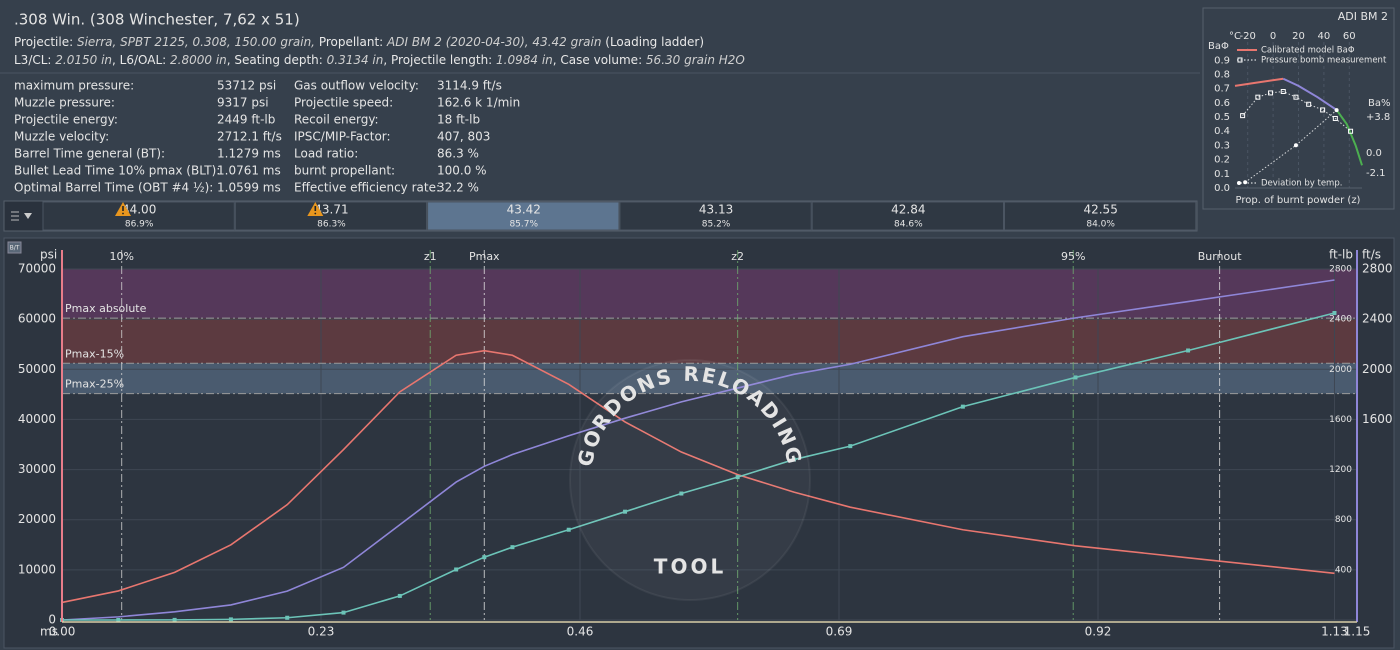 The width and height of the screenshot is (1400, 650). I want to click on info-segment: ADI BM 2 (2020-04-30), 43.42 grain, so click(493, 42).